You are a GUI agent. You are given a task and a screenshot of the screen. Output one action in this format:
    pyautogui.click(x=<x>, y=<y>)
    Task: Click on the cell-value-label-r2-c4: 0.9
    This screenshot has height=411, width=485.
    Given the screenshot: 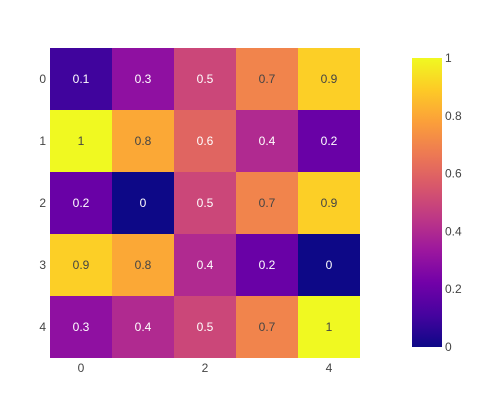 What is the action you would take?
    pyautogui.click(x=329, y=203)
    